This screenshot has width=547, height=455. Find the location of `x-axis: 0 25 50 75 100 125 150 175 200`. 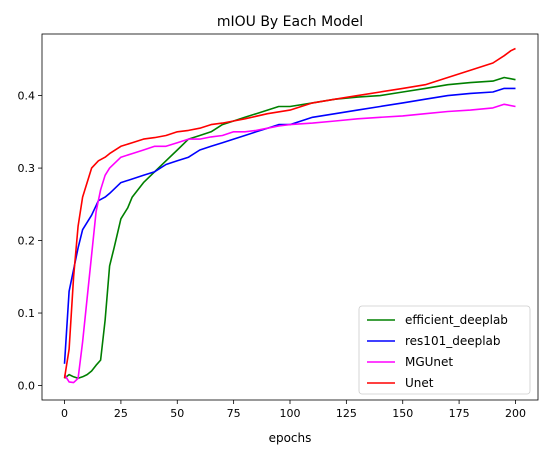

x-axis: 0 25 50 75 100 125 150 175 200 is located at coordinates (293, 410).